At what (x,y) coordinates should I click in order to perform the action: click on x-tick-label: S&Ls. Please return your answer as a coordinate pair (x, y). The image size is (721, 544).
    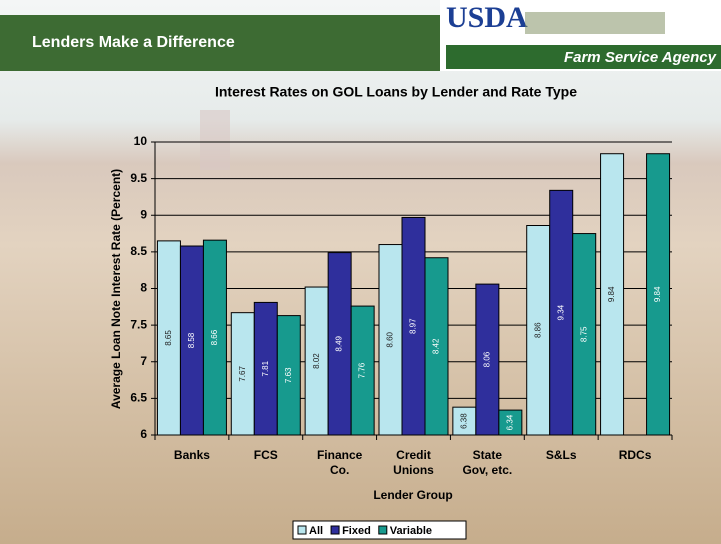
    Looking at the image, I should click on (561, 455).